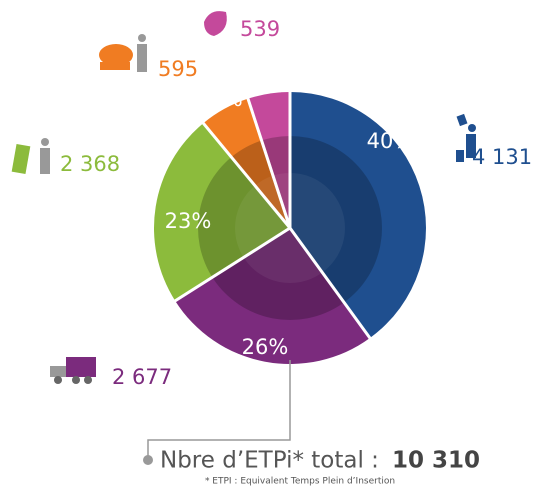 Image resolution: width=554 pixels, height=489 pixels. Describe the element at coordinates (265, 347) in the screenshot. I see `percent-label: 26%` at that location.